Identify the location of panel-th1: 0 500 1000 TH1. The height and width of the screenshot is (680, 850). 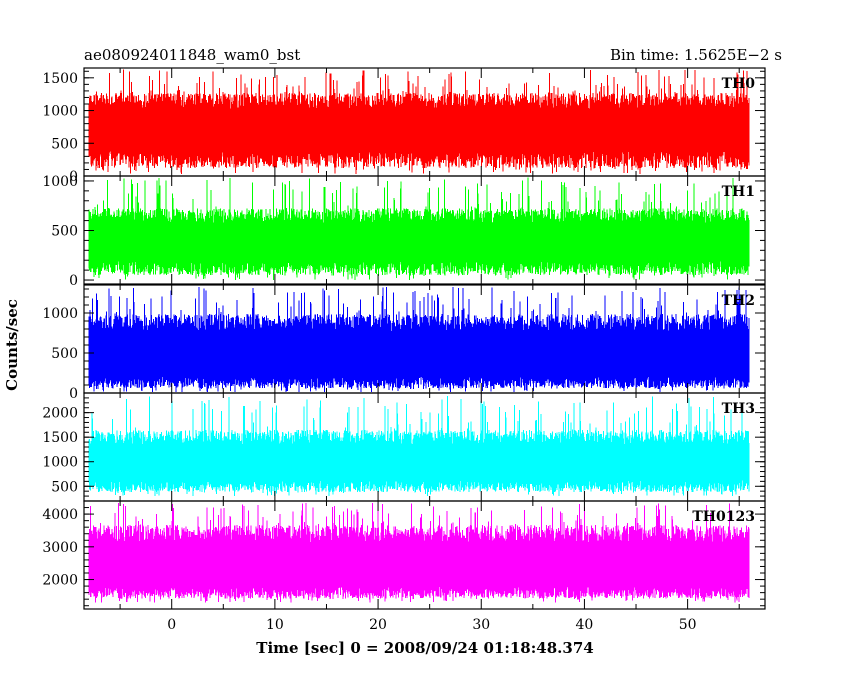
(404, 231).